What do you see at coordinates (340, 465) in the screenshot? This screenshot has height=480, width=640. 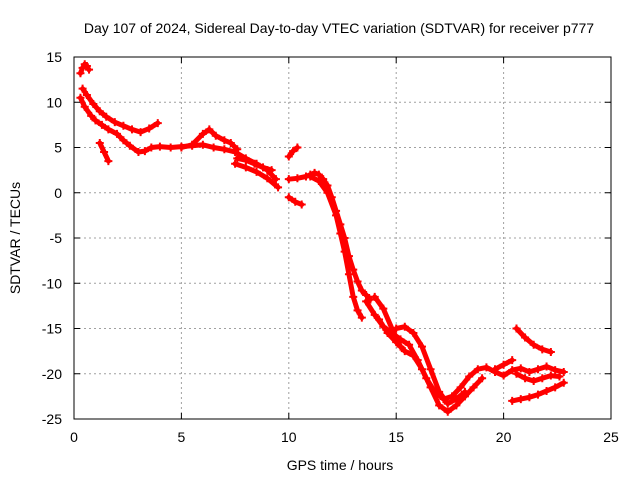 I see `x-axis-label: GPS time / hours` at bounding box center [340, 465].